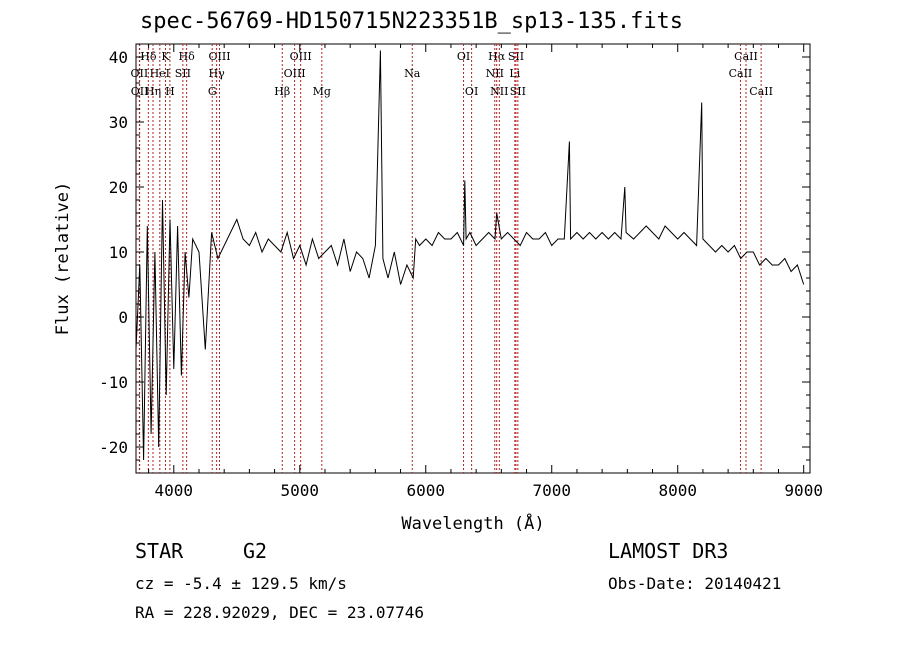 This screenshot has width=900, height=649. I want to click on x-tick-label: 5000, so click(300, 490).